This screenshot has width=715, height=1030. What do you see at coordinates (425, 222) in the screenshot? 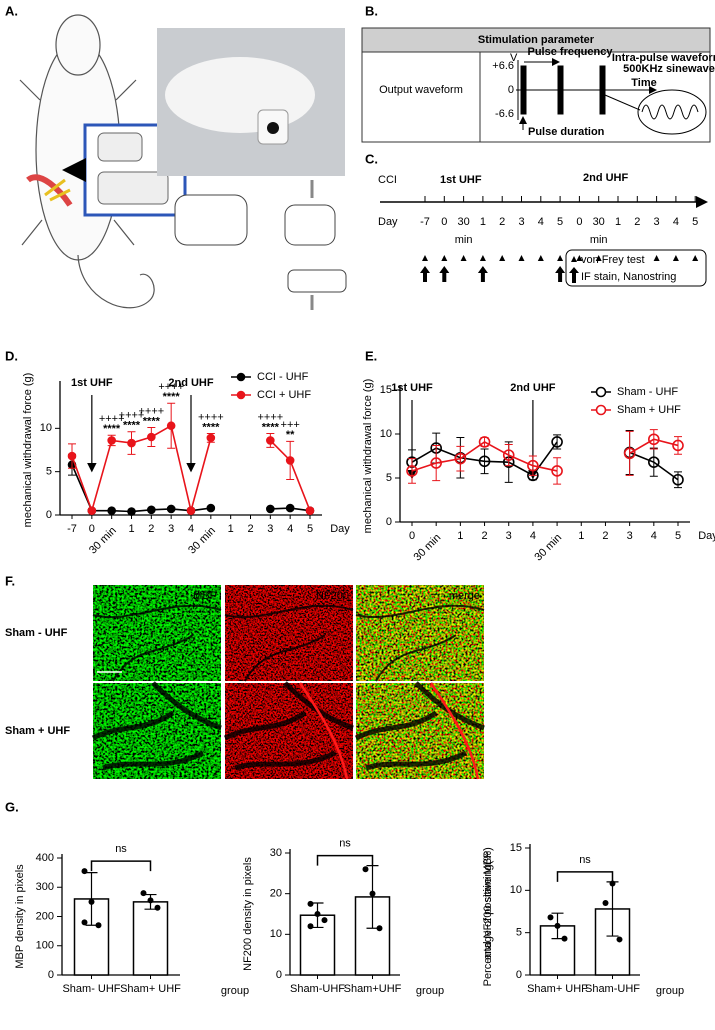
I see `timeline-tick-label: -7` at bounding box center [425, 222].